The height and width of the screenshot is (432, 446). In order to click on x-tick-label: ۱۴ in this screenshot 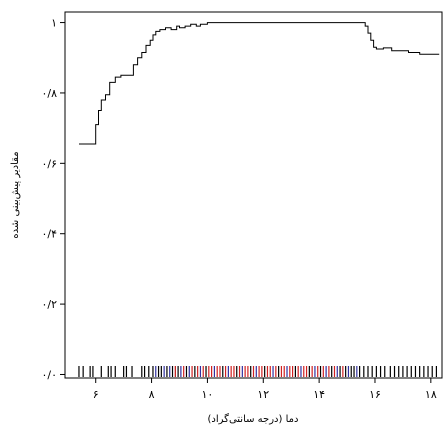, I will do `click(319, 394)`.